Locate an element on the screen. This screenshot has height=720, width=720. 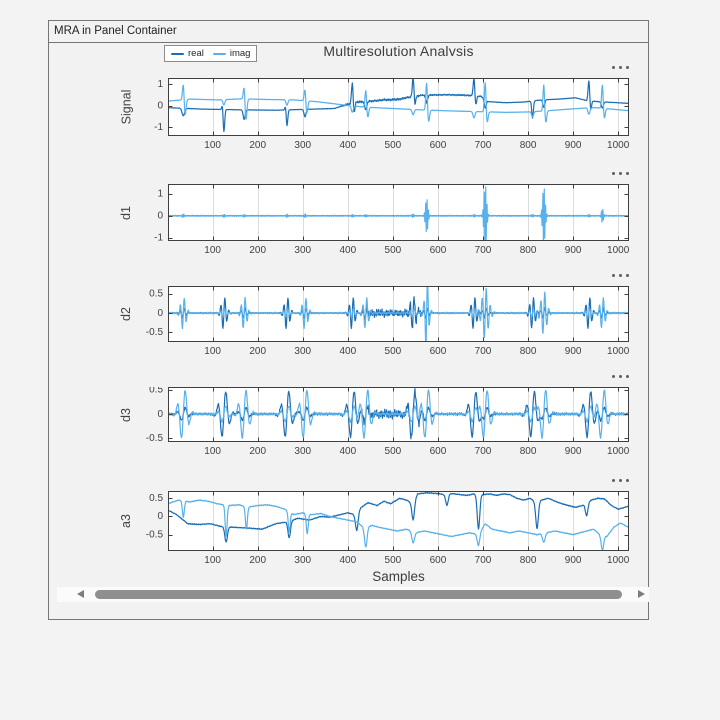
legend-real-label: real is located at coordinates (196, 53).